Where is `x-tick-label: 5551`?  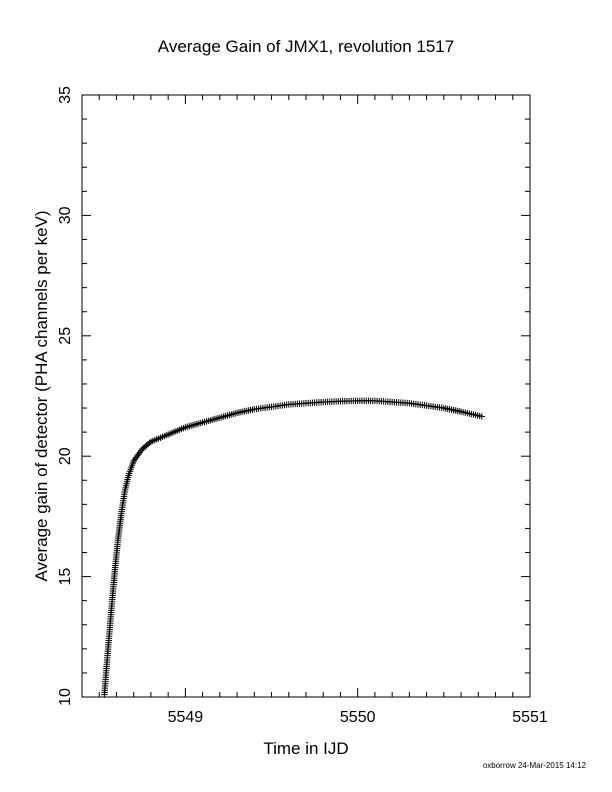 x-tick-label: 5551 is located at coordinates (530, 717).